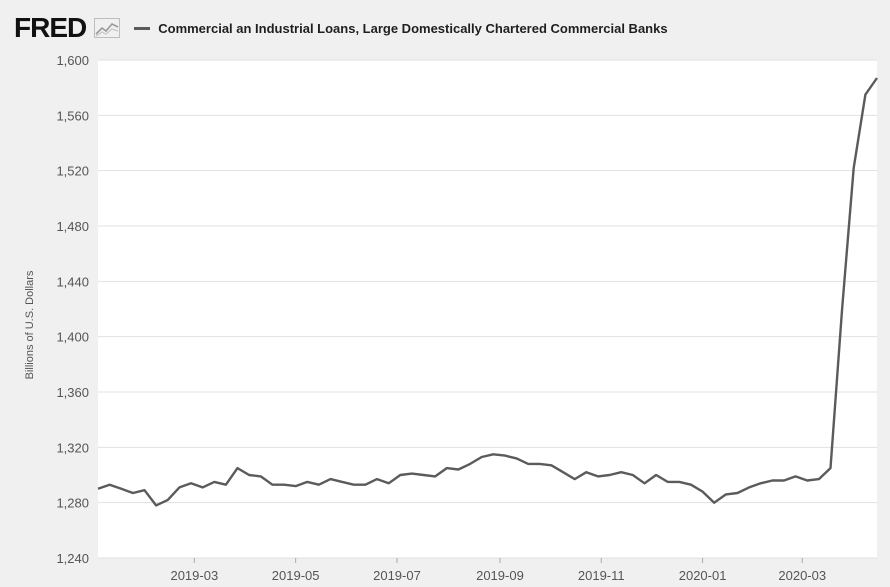 This screenshot has width=890, height=587. I want to click on x-tick-label: 2019-03, so click(194, 575).